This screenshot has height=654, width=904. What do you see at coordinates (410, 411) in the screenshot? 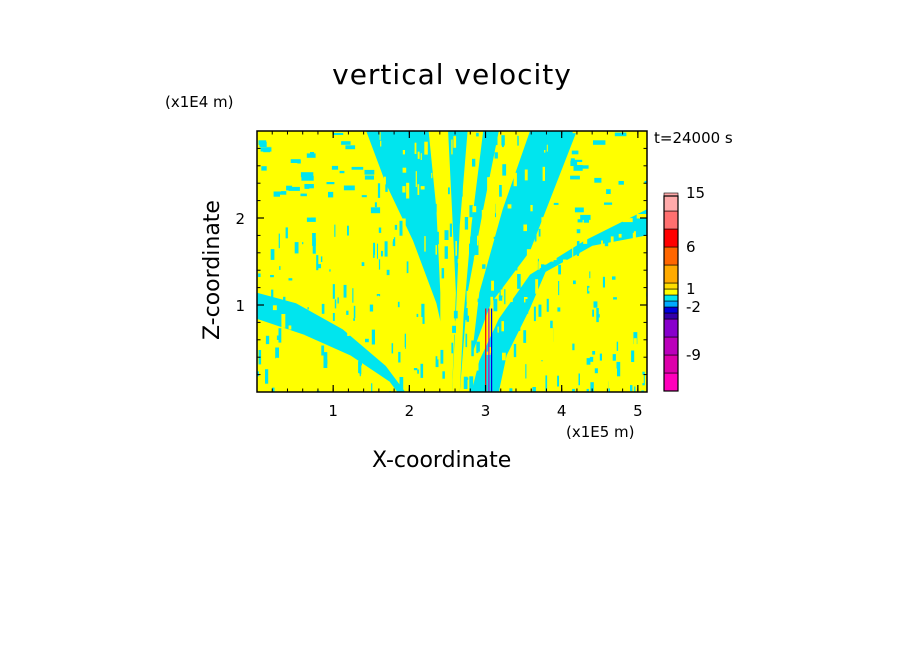
I see `x-tick-label: 2` at bounding box center [410, 411].